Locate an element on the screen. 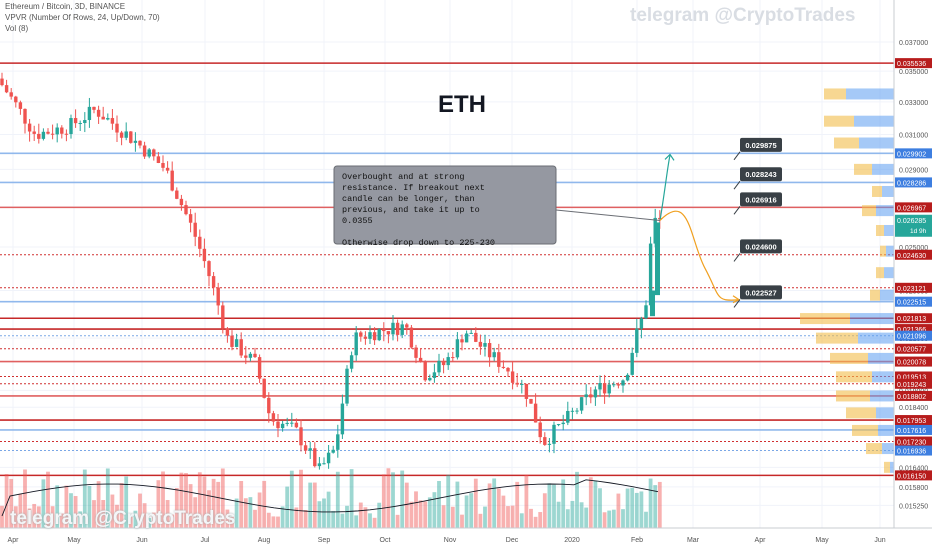 This screenshot has width=932, height=550. level-price-label: 0.024630 is located at coordinates (911, 256).